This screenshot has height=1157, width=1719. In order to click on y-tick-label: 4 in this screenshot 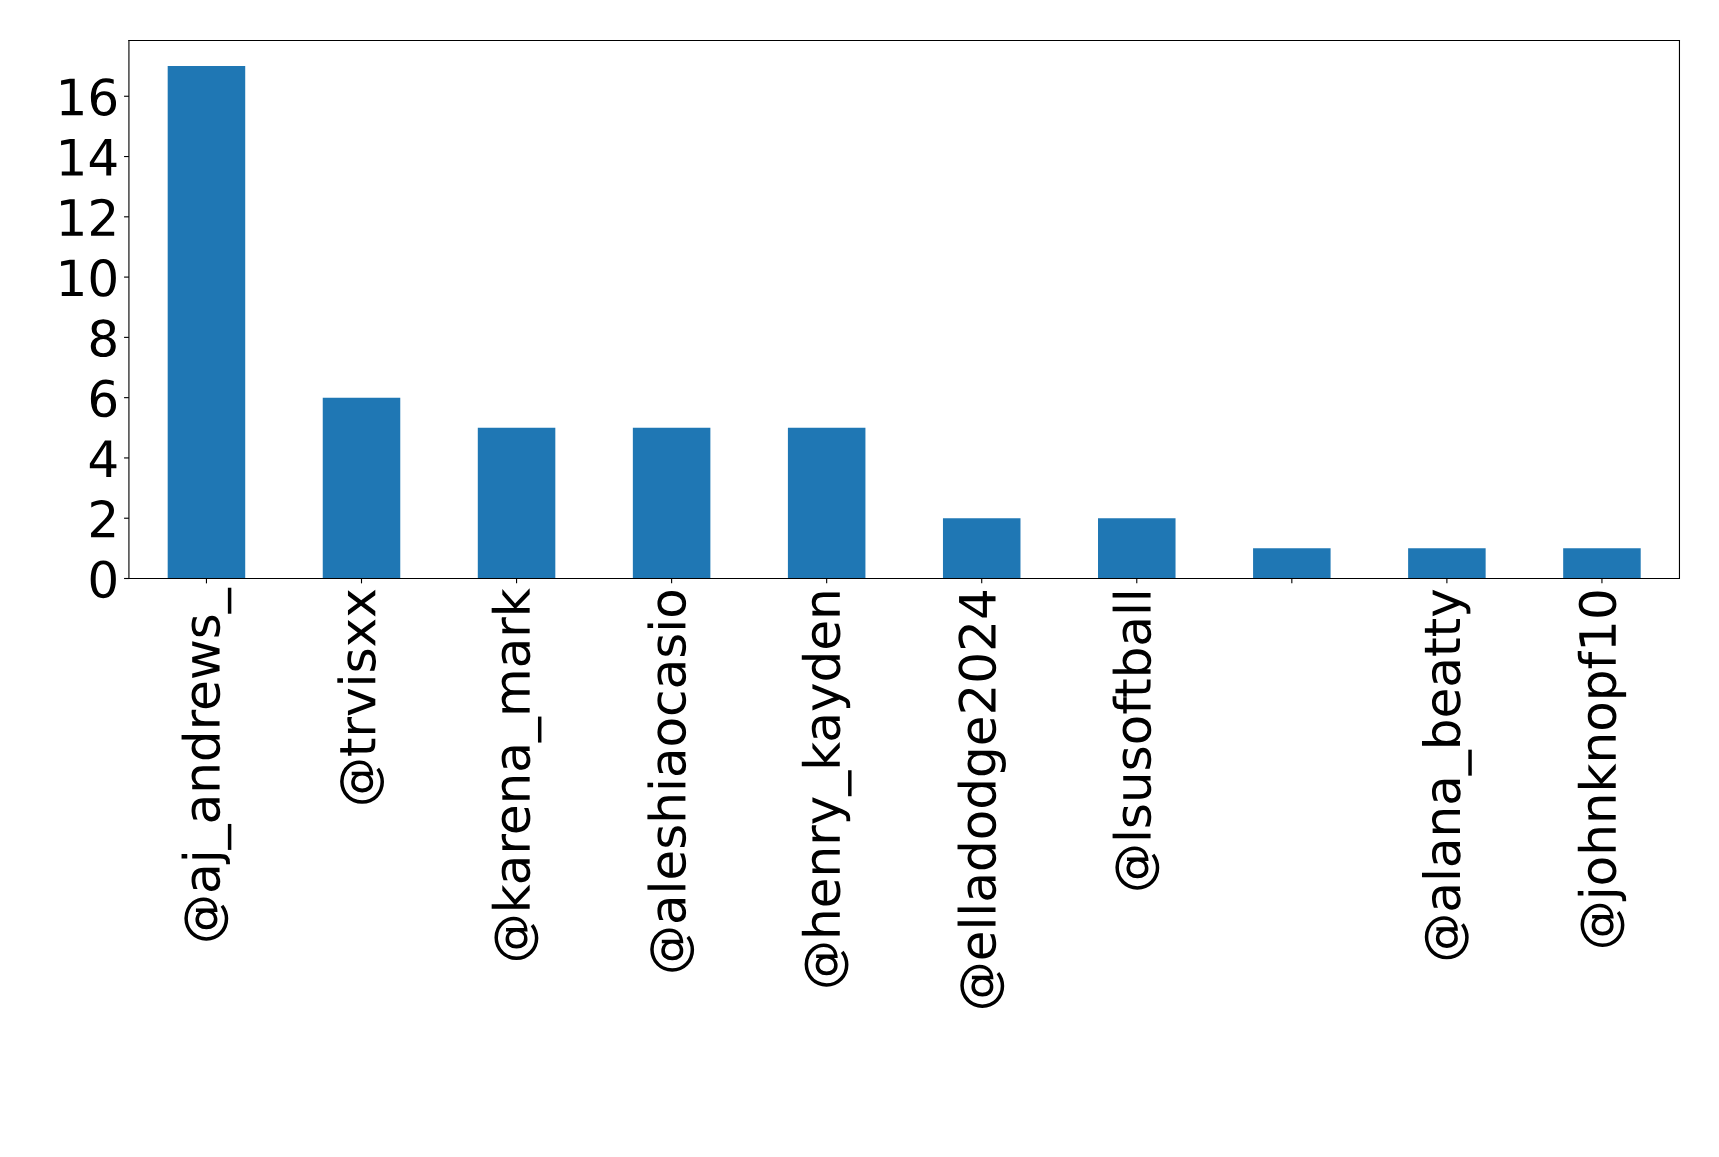, I will do `click(103, 458)`.